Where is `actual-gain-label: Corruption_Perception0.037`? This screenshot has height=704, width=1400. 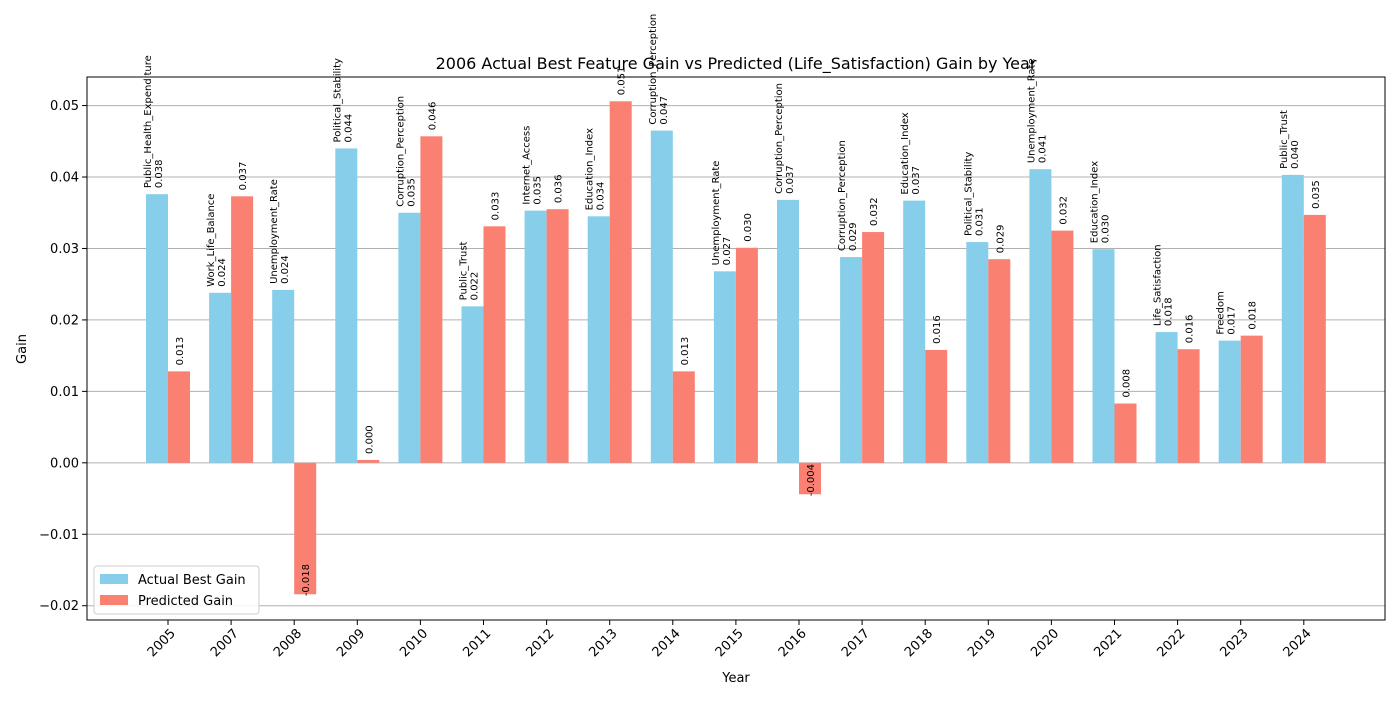 actual-gain-label: Corruption_Perception0.037 is located at coordinates (785, 138).